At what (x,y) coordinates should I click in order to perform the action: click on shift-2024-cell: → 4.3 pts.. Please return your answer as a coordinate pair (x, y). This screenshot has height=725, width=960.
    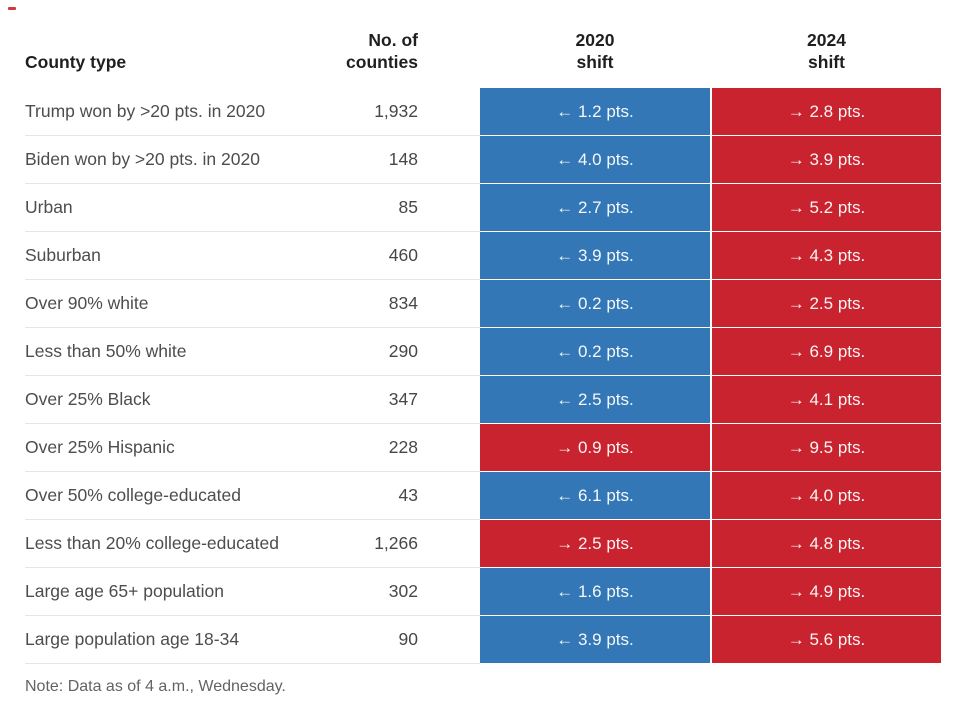
    Looking at the image, I should click on (826, 256).